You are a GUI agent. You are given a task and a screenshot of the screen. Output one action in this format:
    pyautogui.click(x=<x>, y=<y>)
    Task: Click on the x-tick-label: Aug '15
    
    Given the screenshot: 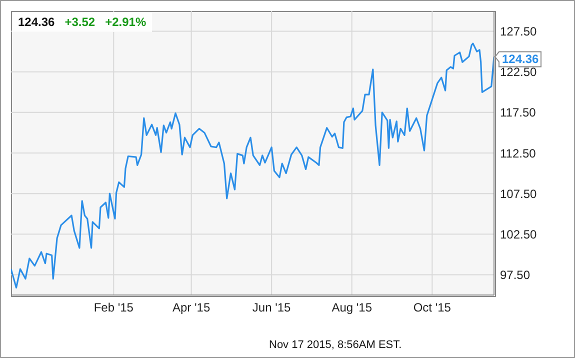 What is the action you would take?
    pyautogui.click(x=352, y=307)
    